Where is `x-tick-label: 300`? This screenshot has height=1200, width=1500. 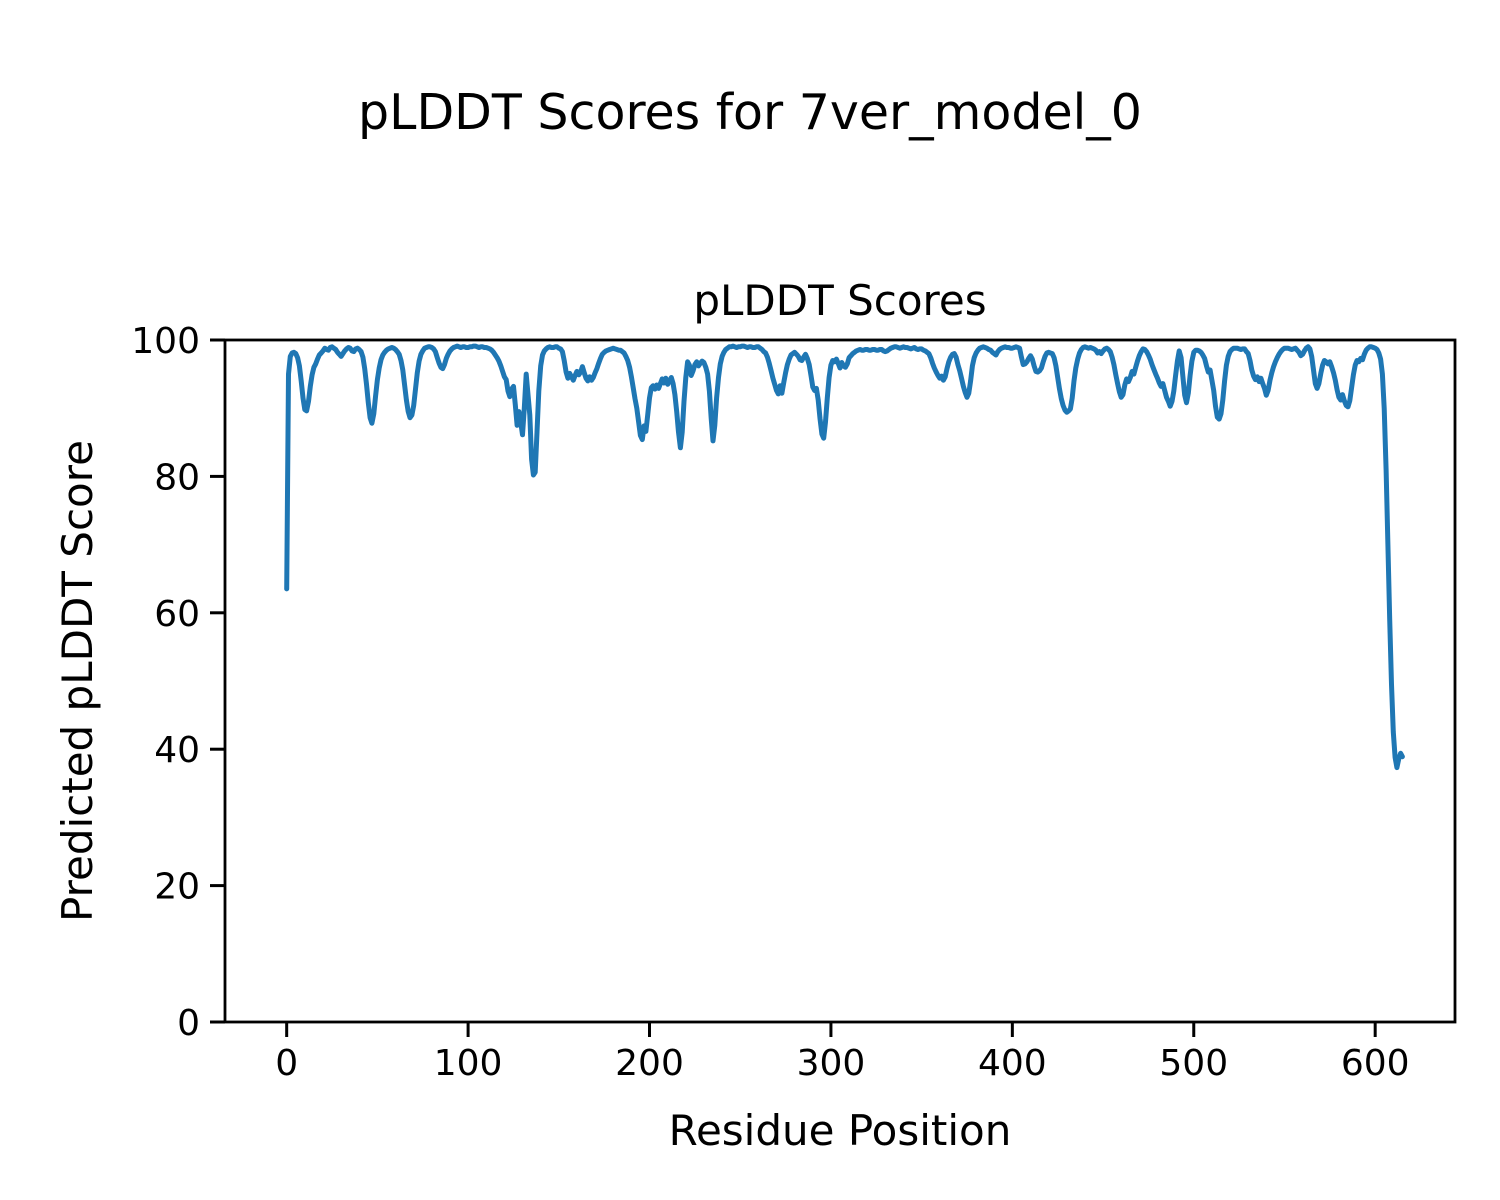
x-tick-label: 300 is located at coordinates (831, 1063).